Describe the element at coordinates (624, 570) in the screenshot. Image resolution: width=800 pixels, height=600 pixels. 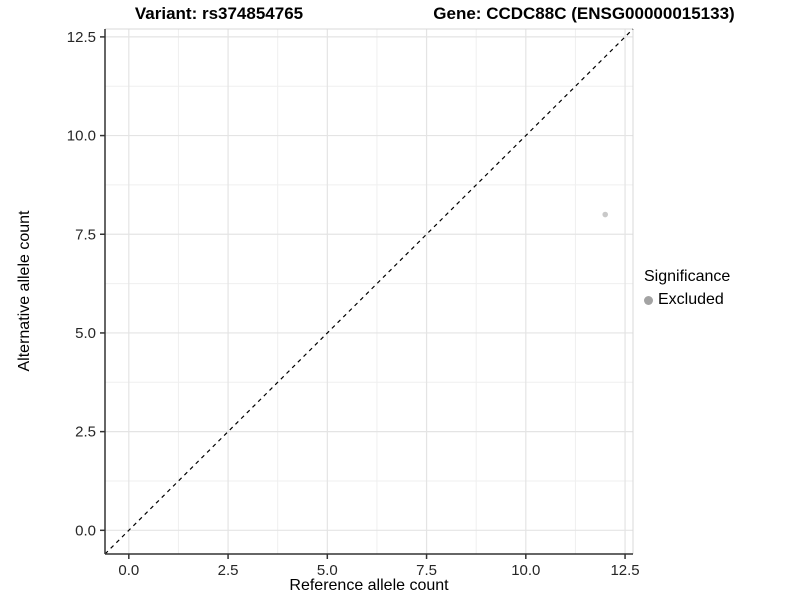
I see `x-tick-label: 12.5` at that location.